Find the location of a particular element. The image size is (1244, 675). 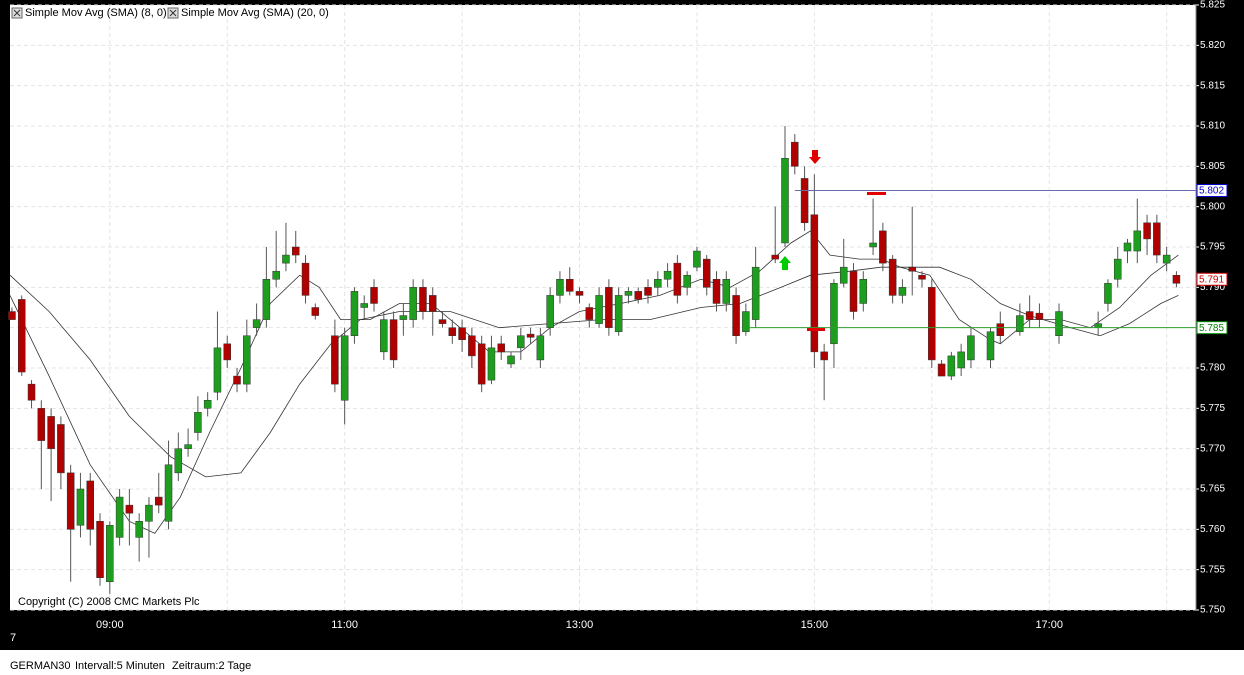

y-tick-label: 5.805 is located at coordinates (1212, 166).